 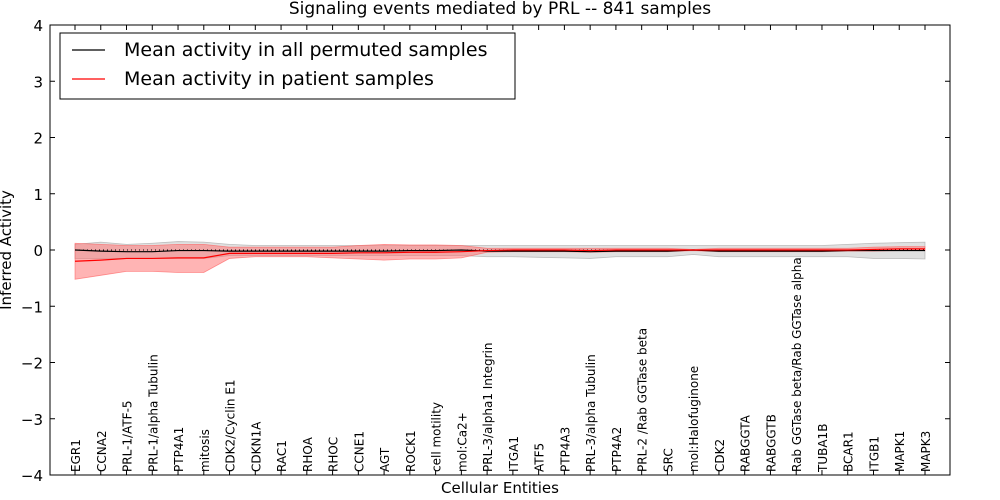 I want to click on y-tick-label: 4, so click(x=38, y=26).